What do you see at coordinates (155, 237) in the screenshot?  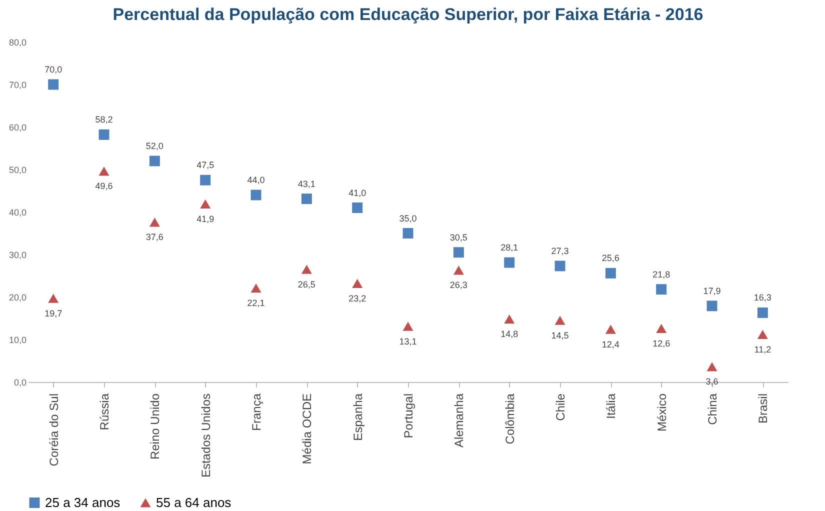 I see `data-label: 37,6` at bounding box center [155, 237].